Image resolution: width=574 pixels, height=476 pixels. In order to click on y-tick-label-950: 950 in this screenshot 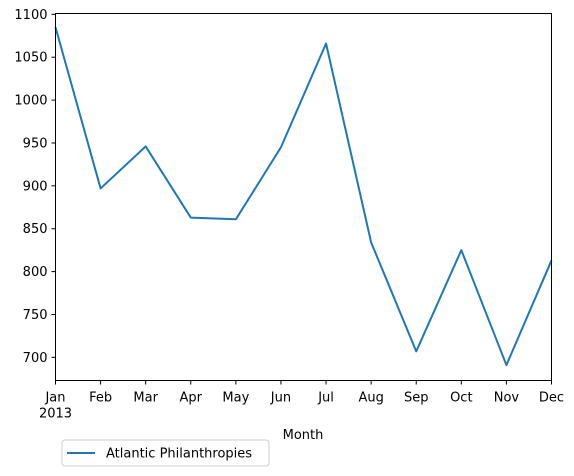, I will do `click(35, 143)`.